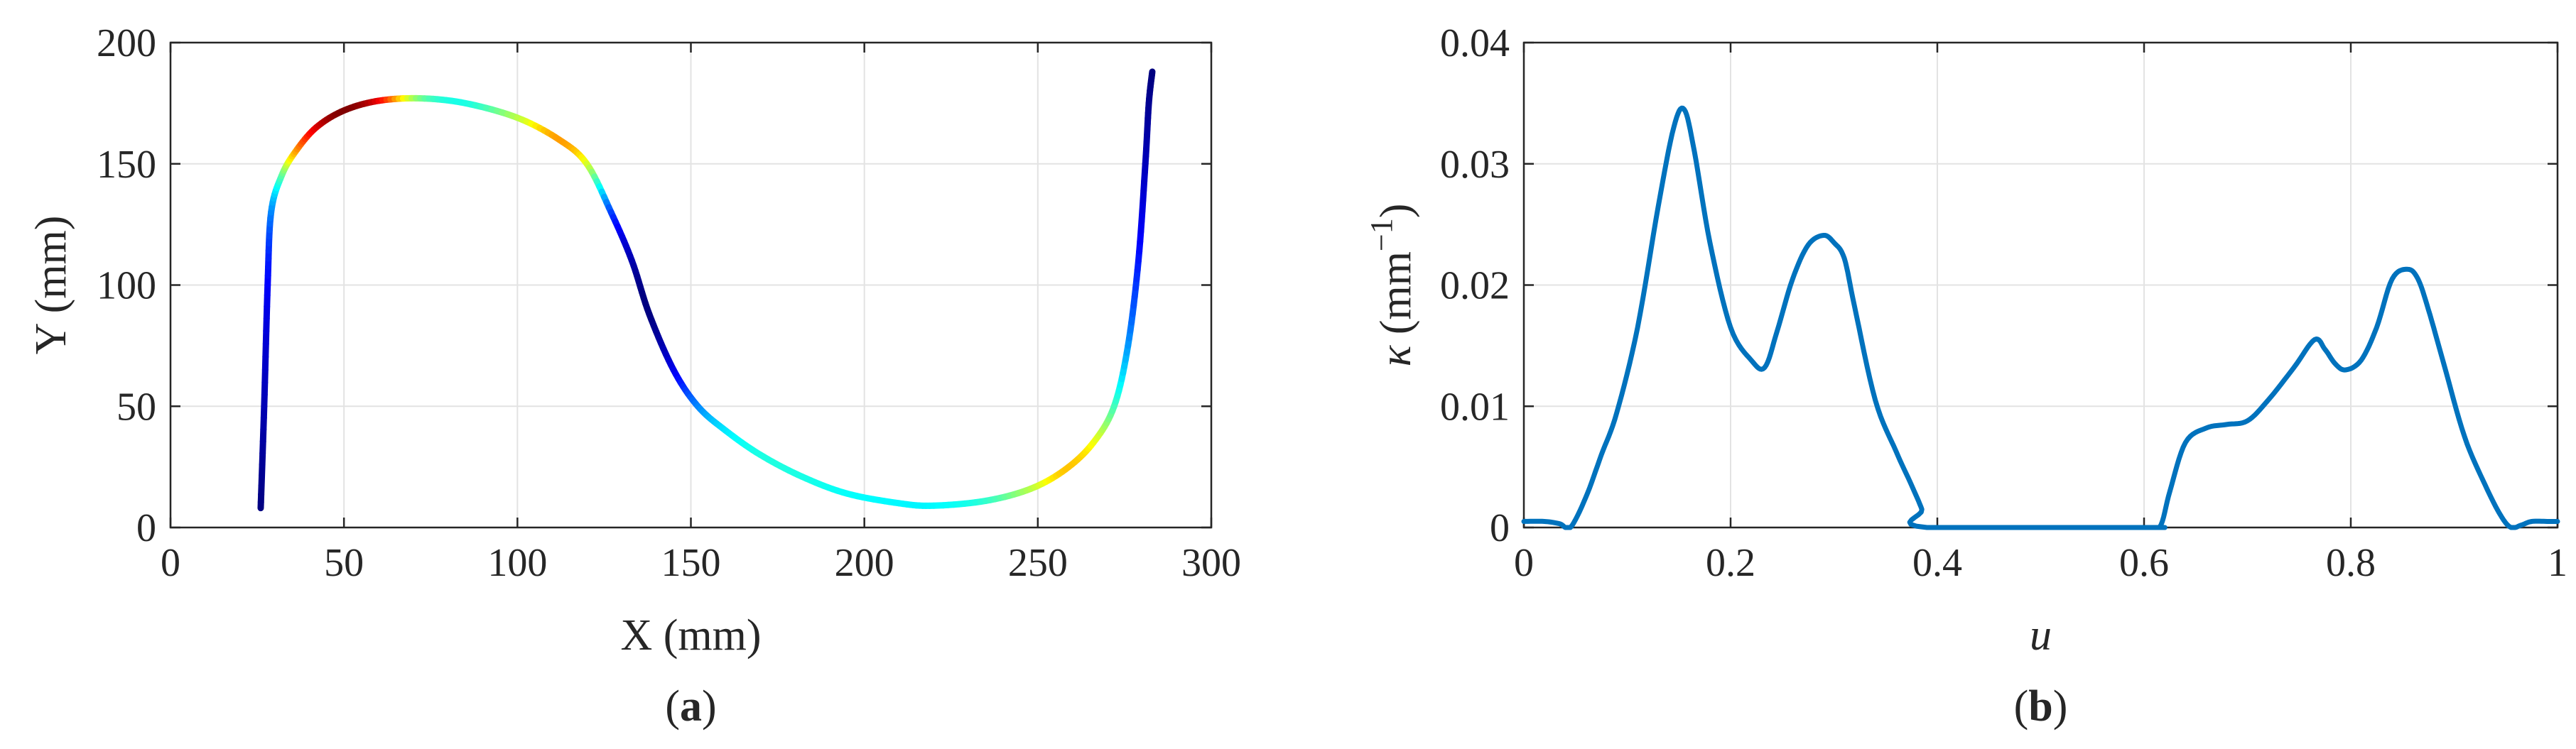 This screenshot has width=2576, height=749. Describe the element at coordinates (691, 563) in the screenshot. I see `x-tick-label: 150` at that location.